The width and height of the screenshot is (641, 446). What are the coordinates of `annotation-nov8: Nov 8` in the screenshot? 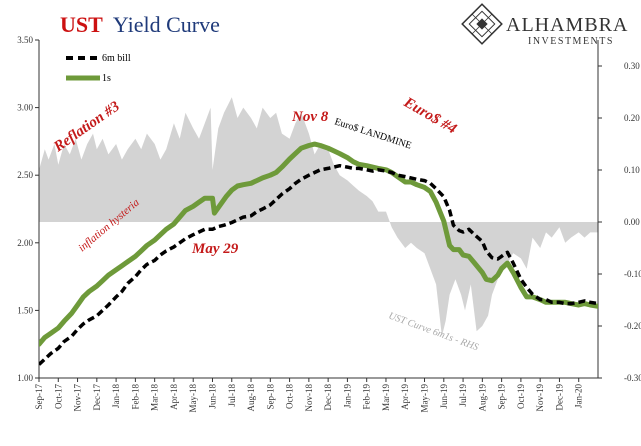 It's located at (310, 117).